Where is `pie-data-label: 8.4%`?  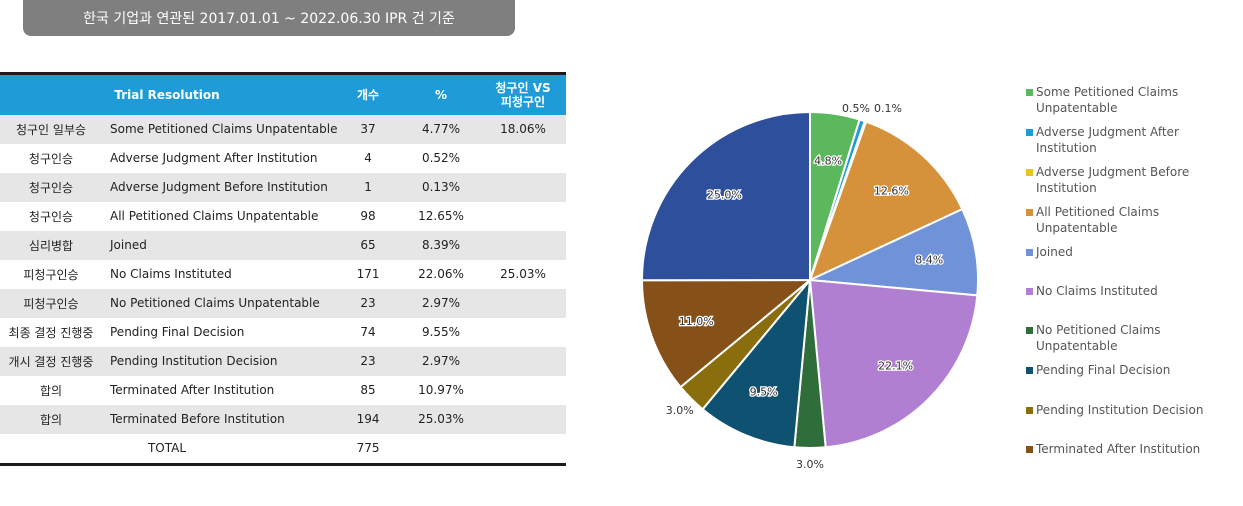 pie-data-label: 8.4% is located at coordinates (929, 259).